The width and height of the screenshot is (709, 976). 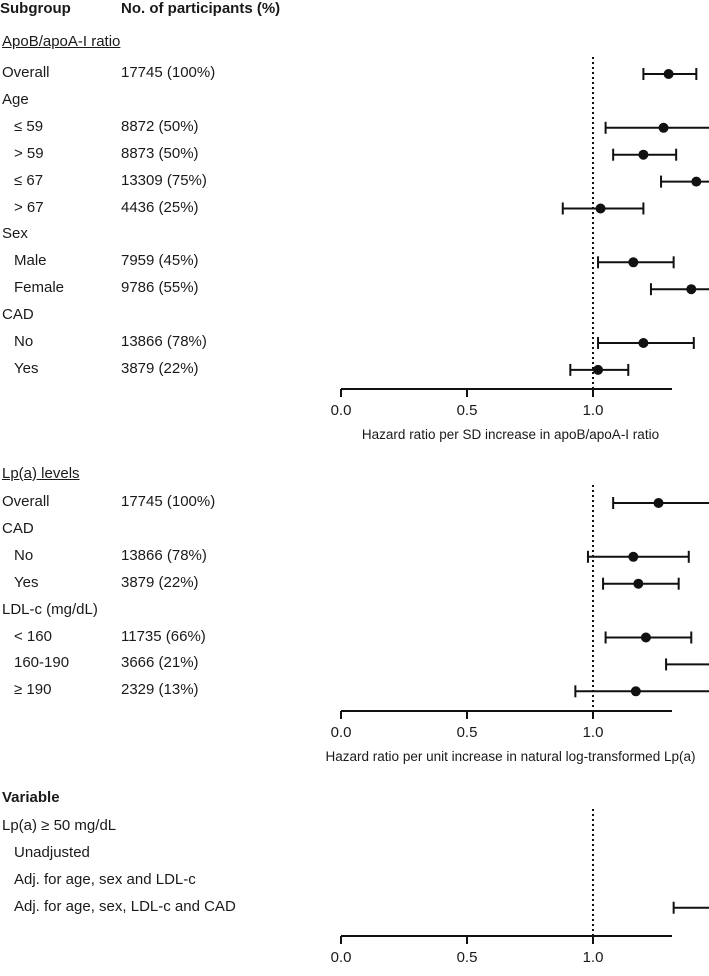 I want to click on row-label: ≤ 59, so click(x=29, y=126).